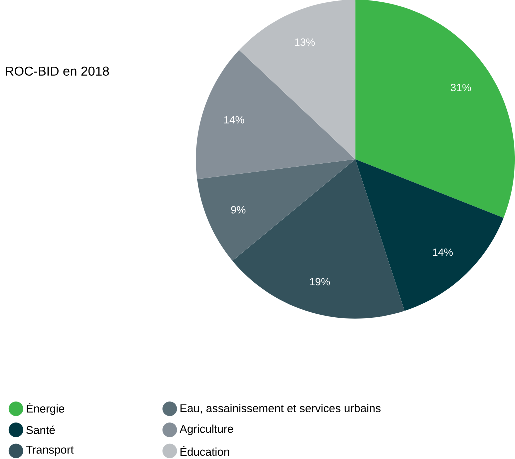 Image resolution: width=515 pixels, height=459 pixels. I want to click on data-label: 31%, so click(461, 88).